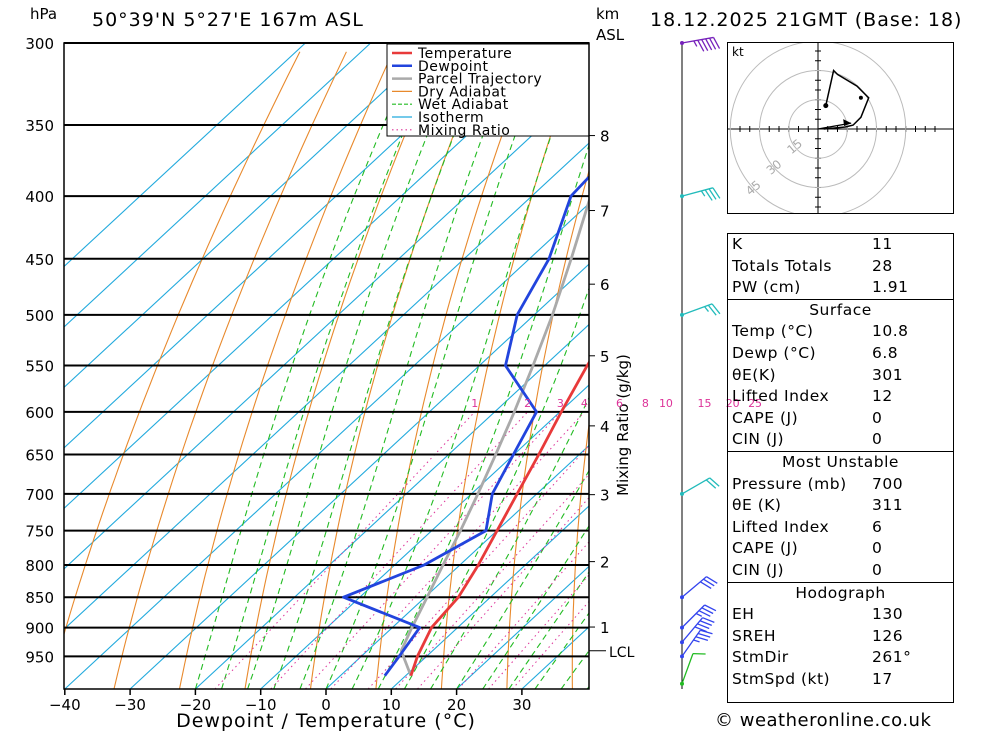  I want to click on stats-label: SREH, so click(754, 635).